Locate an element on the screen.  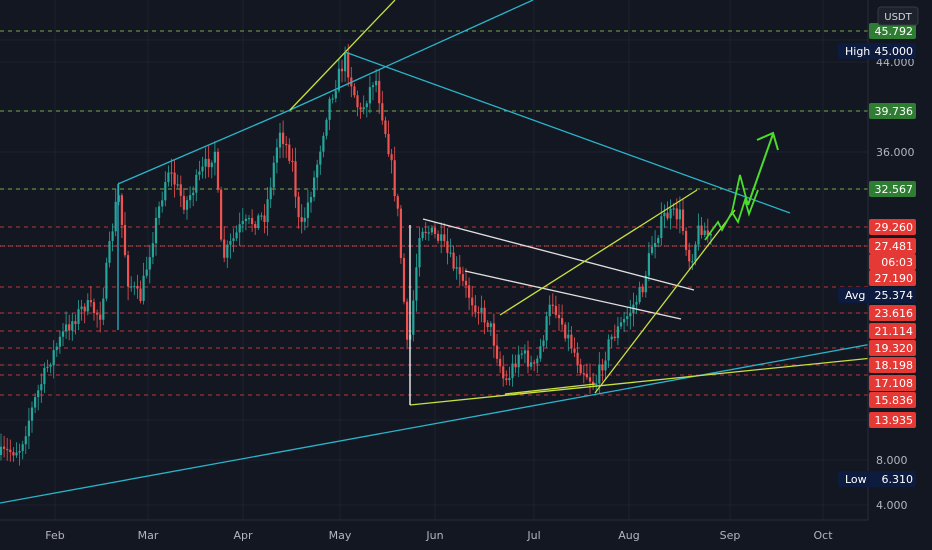
price-badge-value: 45.000 is located at coordinates (894, 51).